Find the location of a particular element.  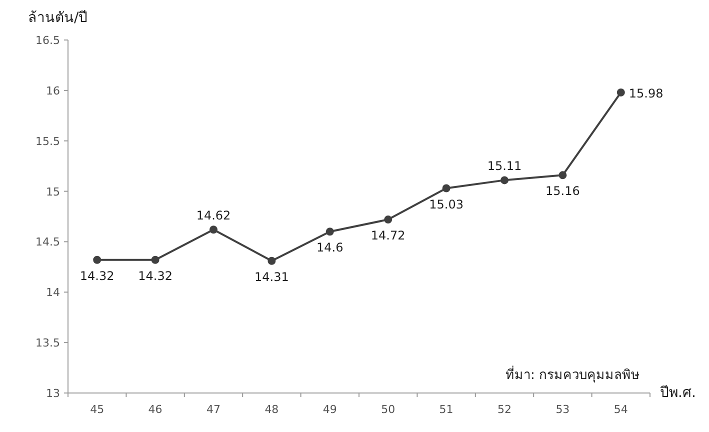

x-tick-label: 54 is located at coordinates (621, 409).